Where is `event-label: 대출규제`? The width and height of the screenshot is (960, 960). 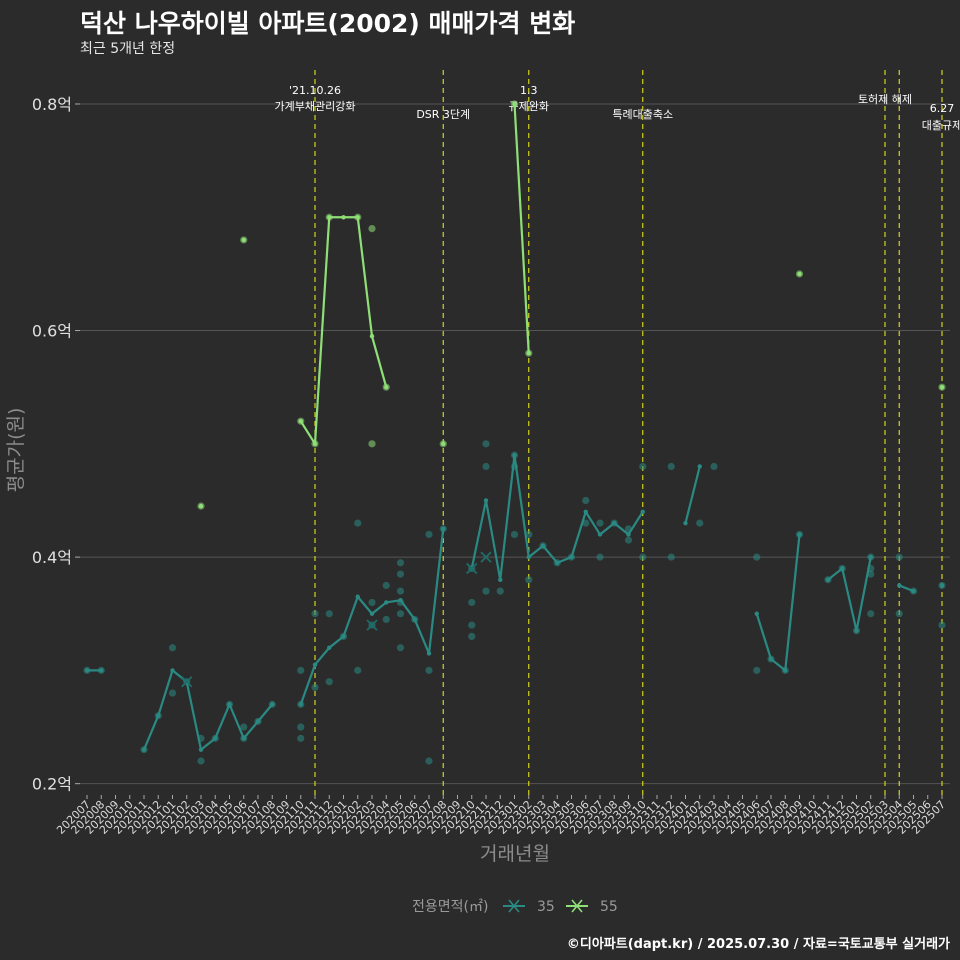 event-label: 대출규제 is located at coordinates (941, 125).